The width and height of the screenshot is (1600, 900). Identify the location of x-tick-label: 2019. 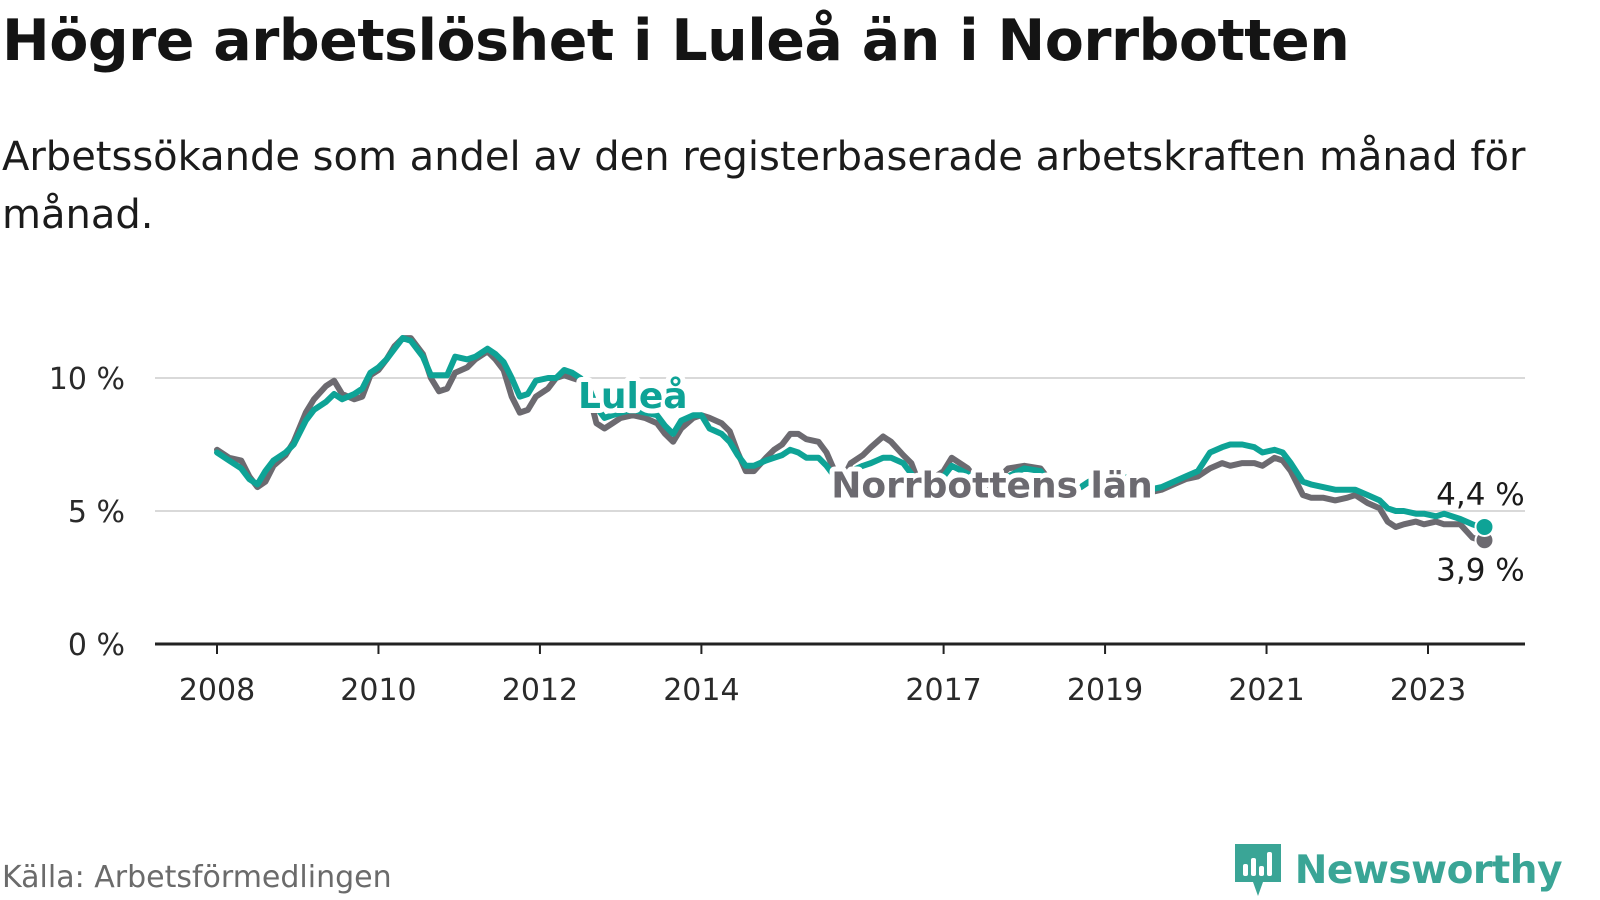
(1105, 690).